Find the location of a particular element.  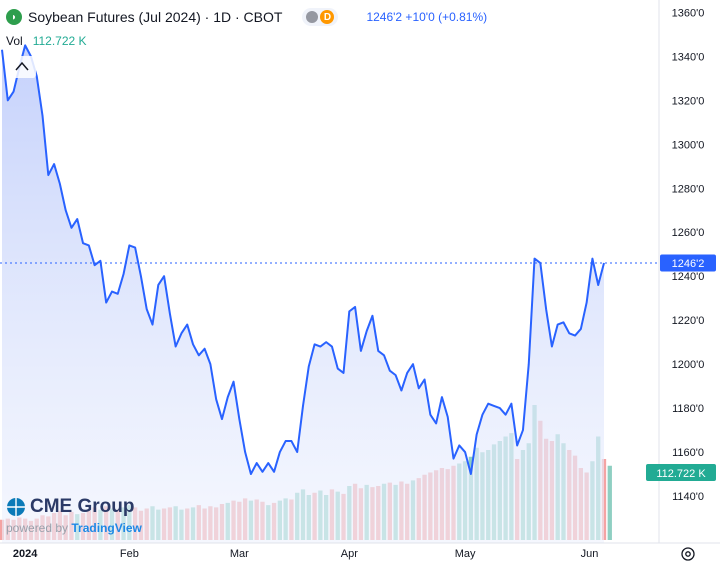

chevron-up-icon is located at coordinates (22, 66).